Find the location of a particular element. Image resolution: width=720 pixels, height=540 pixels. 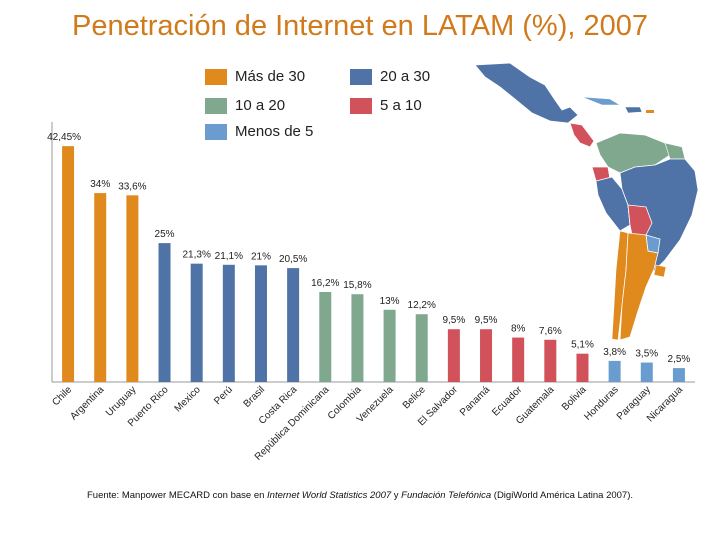

category-label: Honduras is located at coordinates (601, 403).